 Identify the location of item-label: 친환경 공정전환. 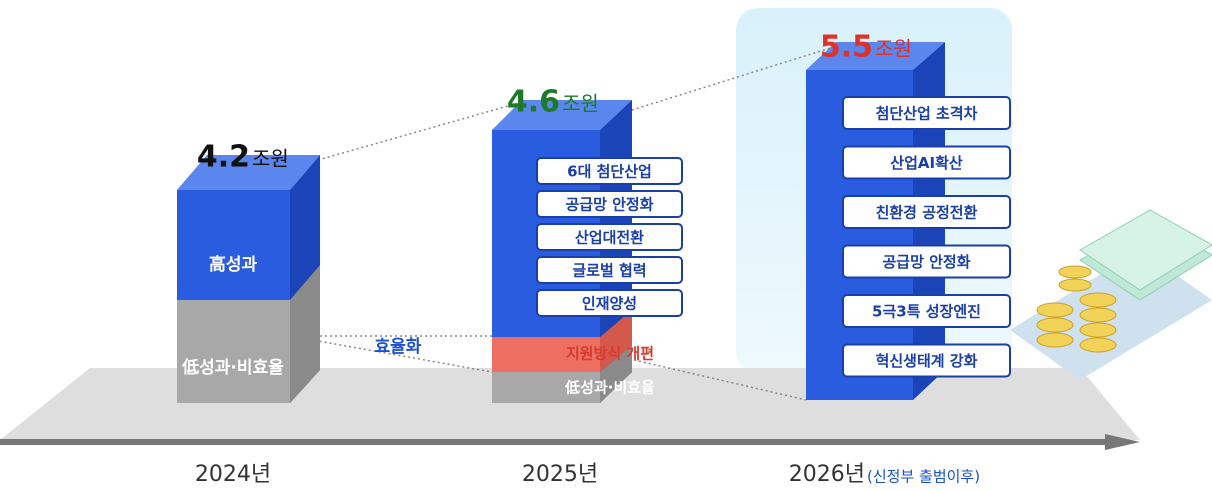
(927, 213).